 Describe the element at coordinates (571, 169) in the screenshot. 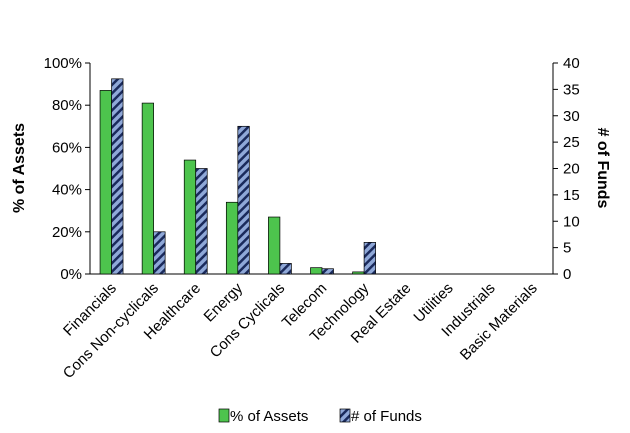

I see `right-tick-label: 20` at that location.